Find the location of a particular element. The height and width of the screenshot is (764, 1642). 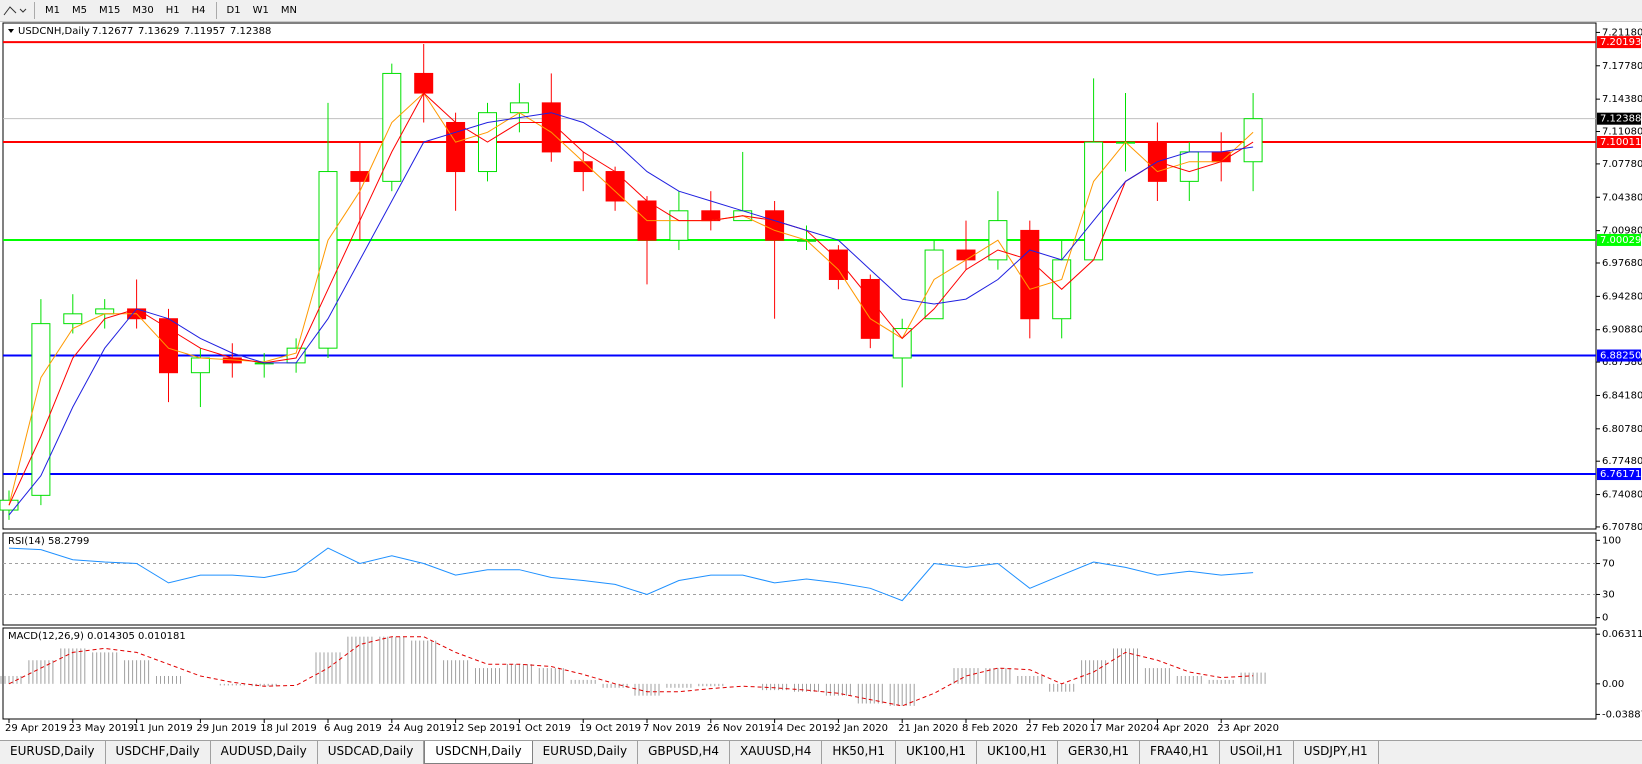

last-price-label: 7.12388 is located at coordinates (1620, 119).